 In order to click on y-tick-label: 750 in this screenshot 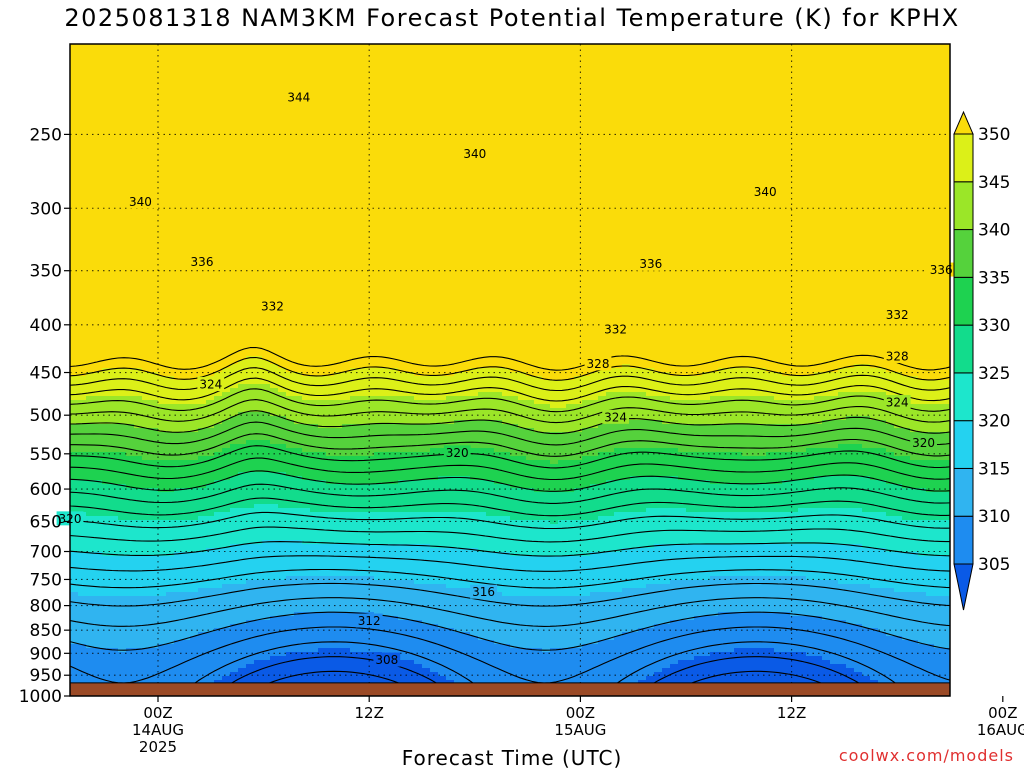, I will do `click(46, 580)`.